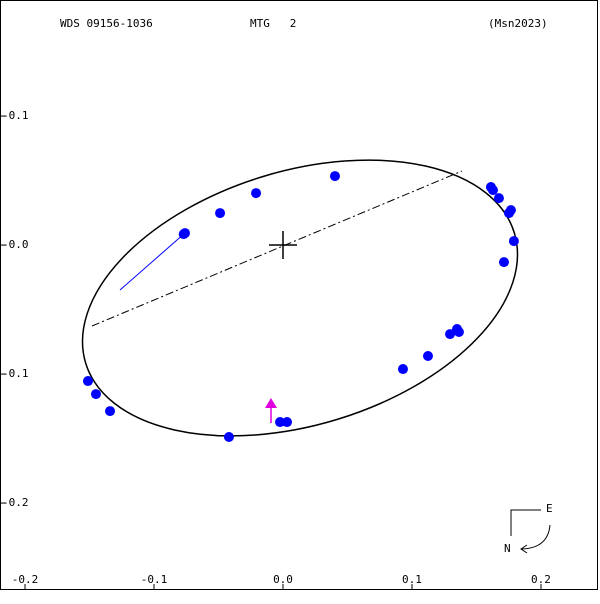 This screenshot has width=600, height=604. What do you see at coordinates (549, 508) in the screenshot?
I see `compass-east: E` at bounding box center [549, 508].